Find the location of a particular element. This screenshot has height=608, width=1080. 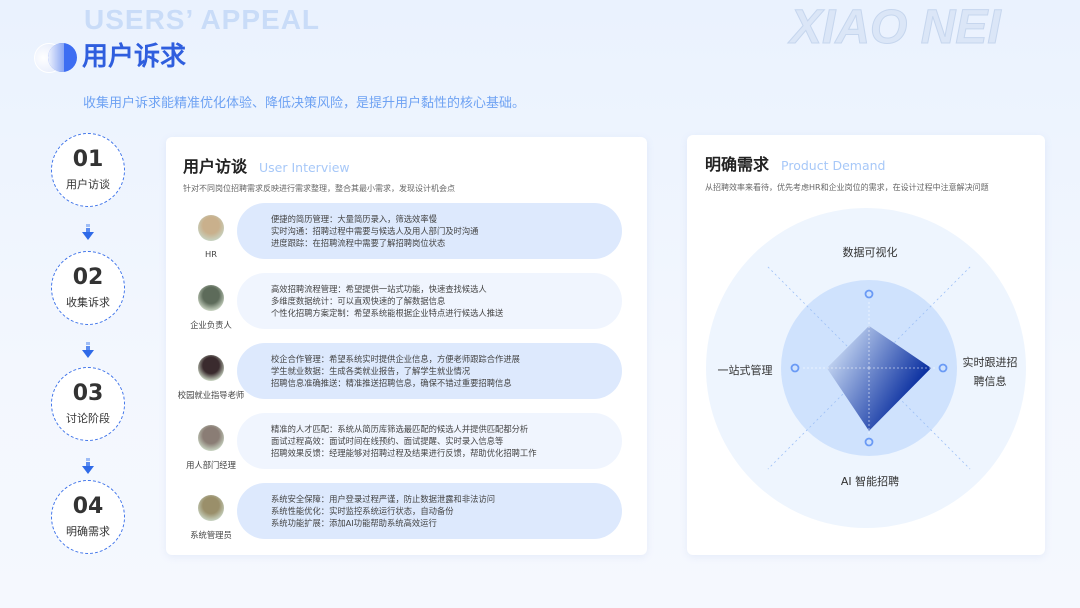

watermark-right: XIAO NEI is located at coordinates (896, 27).